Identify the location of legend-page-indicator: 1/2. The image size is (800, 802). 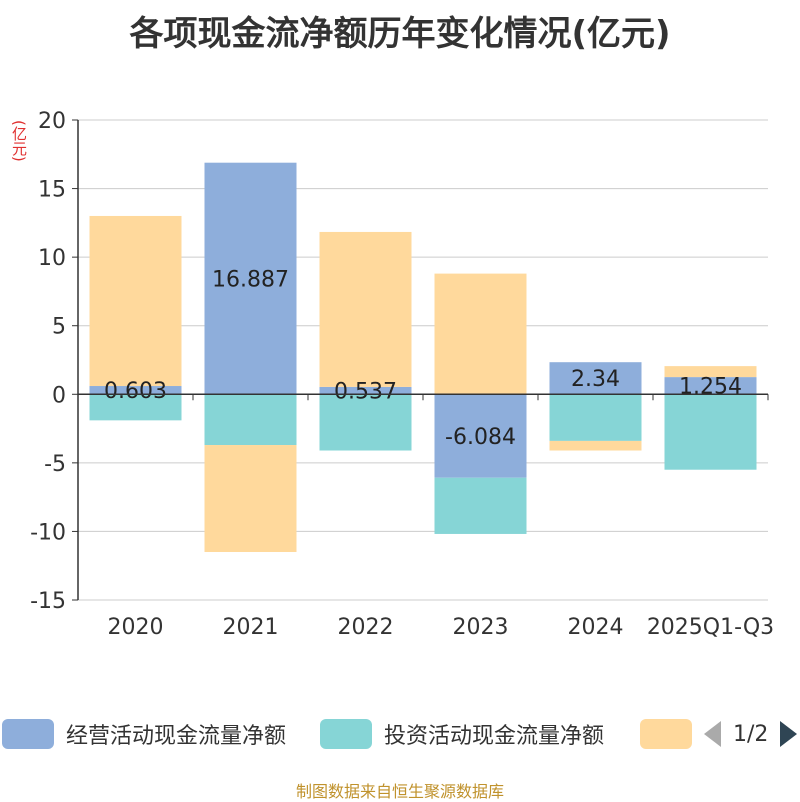
(751, 734).